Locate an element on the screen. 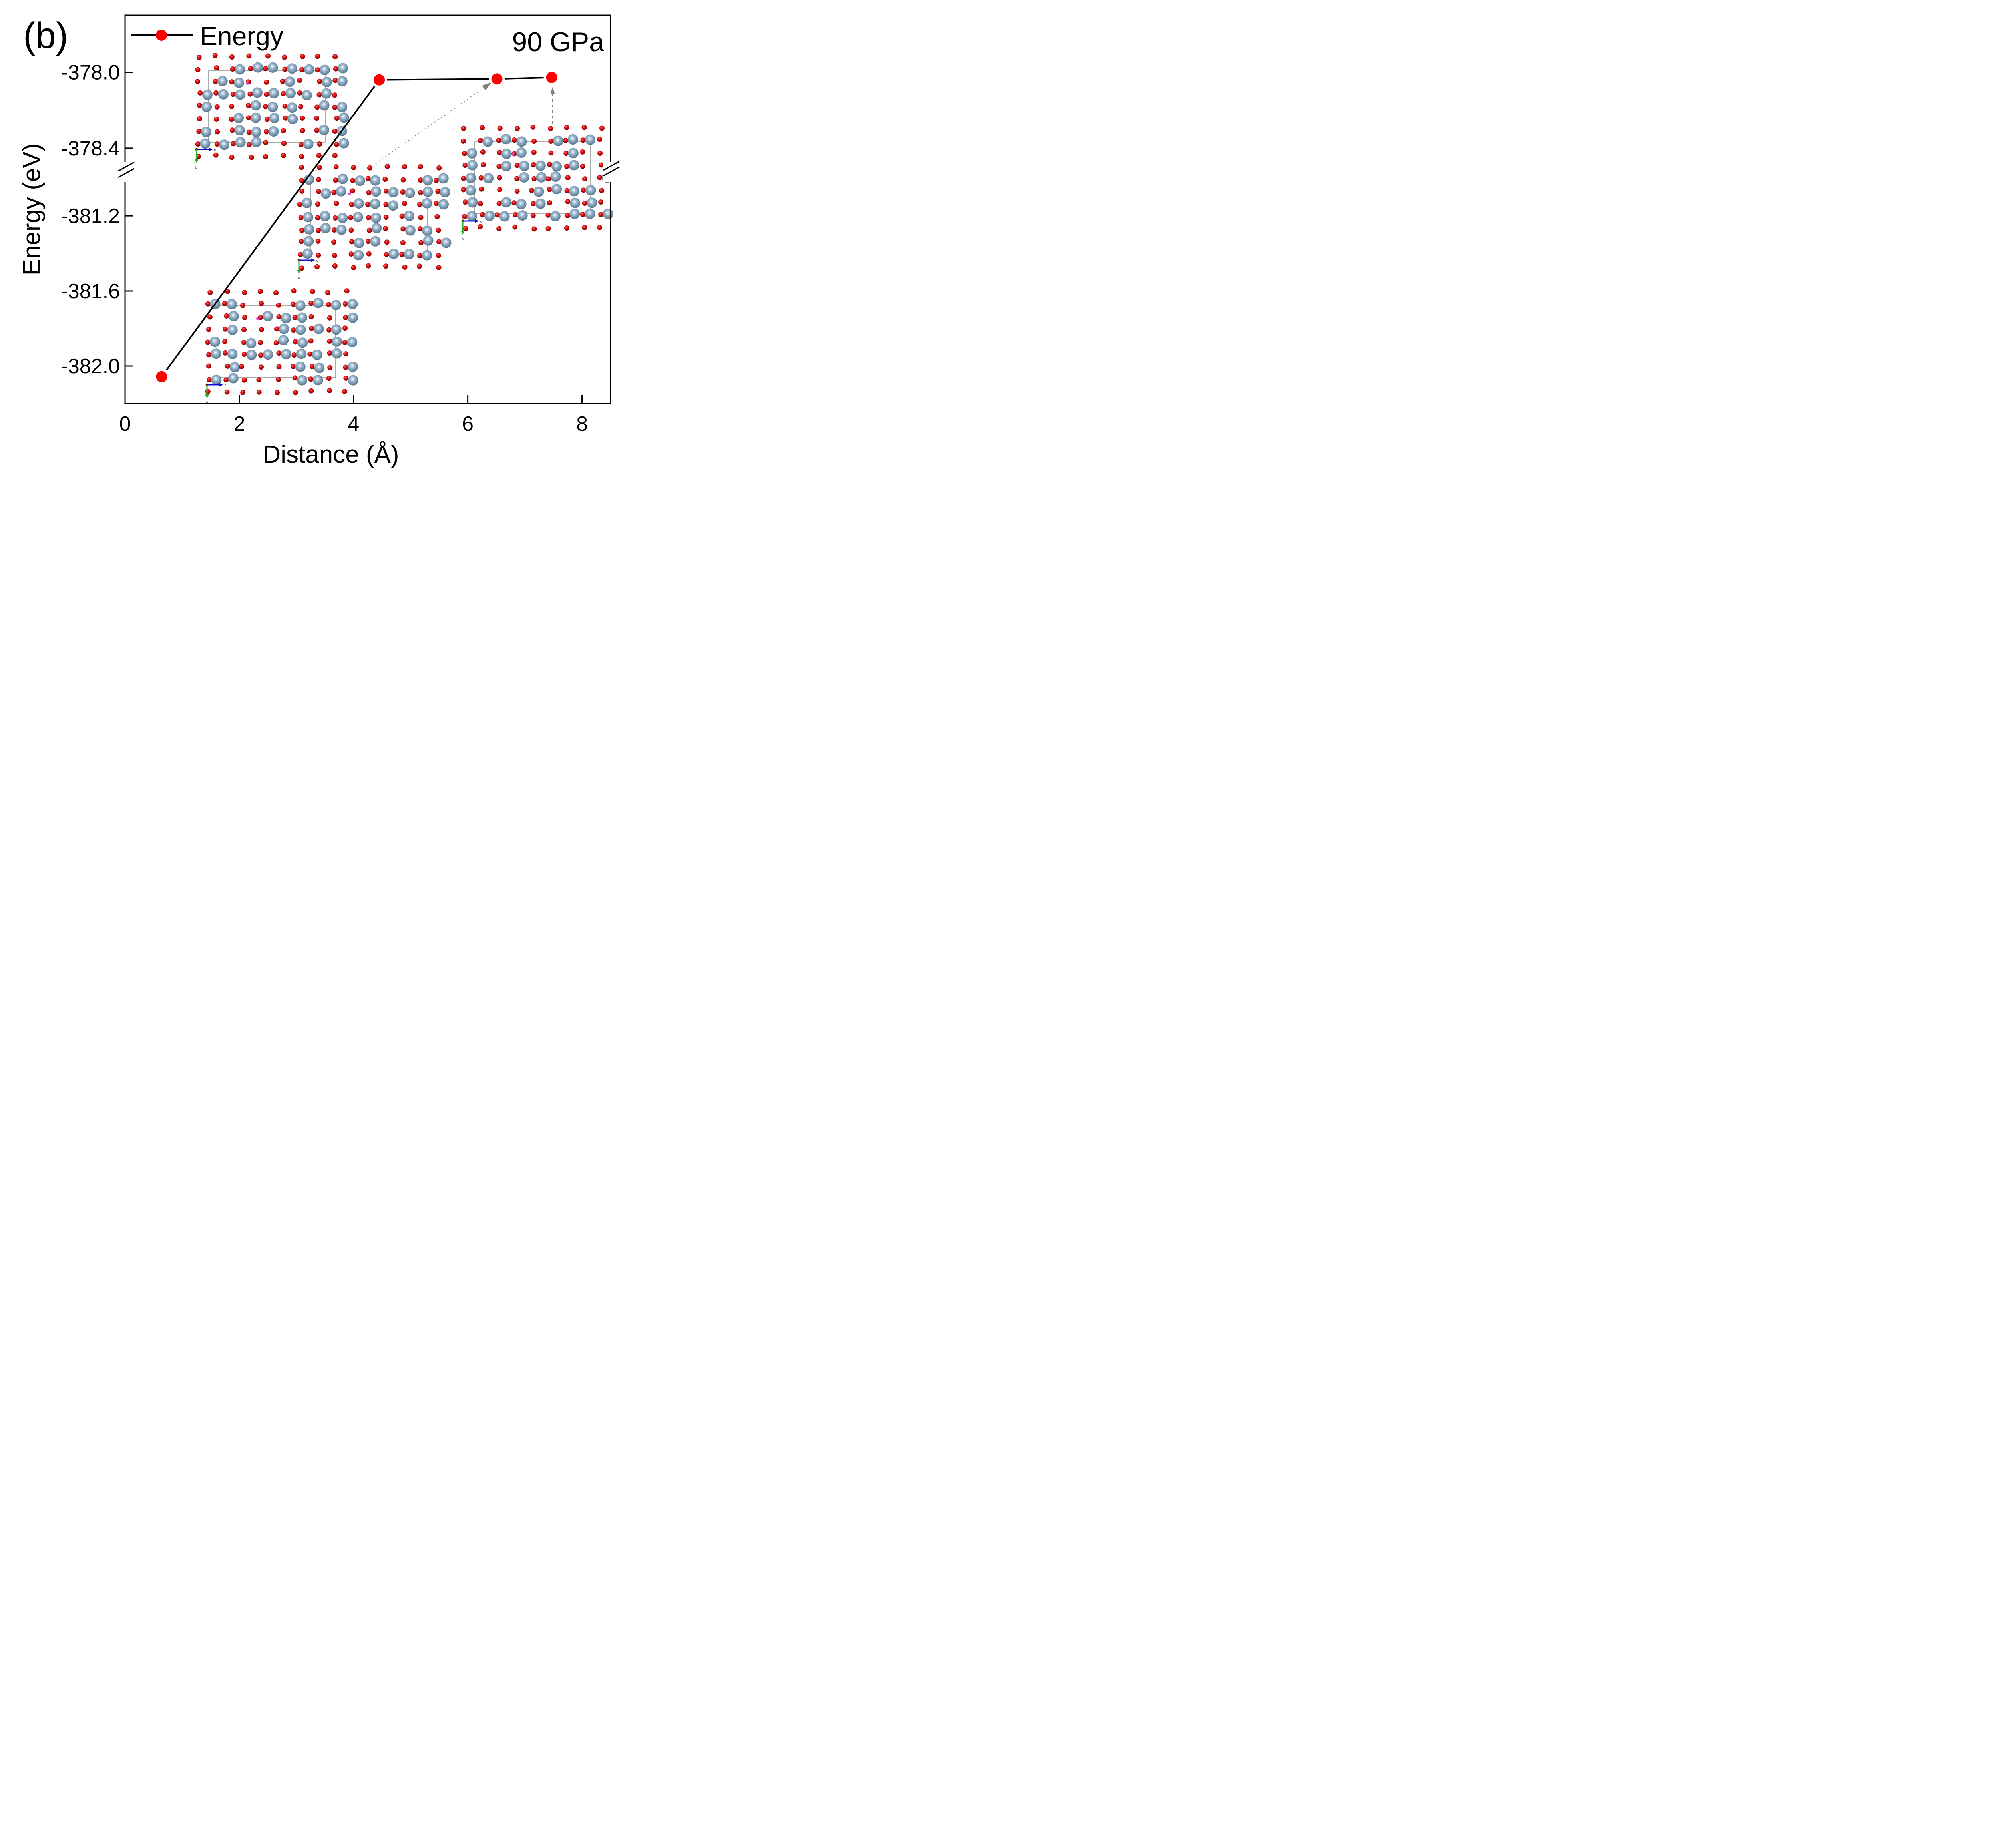  inset-arrows is located at coordinates (465, 123).